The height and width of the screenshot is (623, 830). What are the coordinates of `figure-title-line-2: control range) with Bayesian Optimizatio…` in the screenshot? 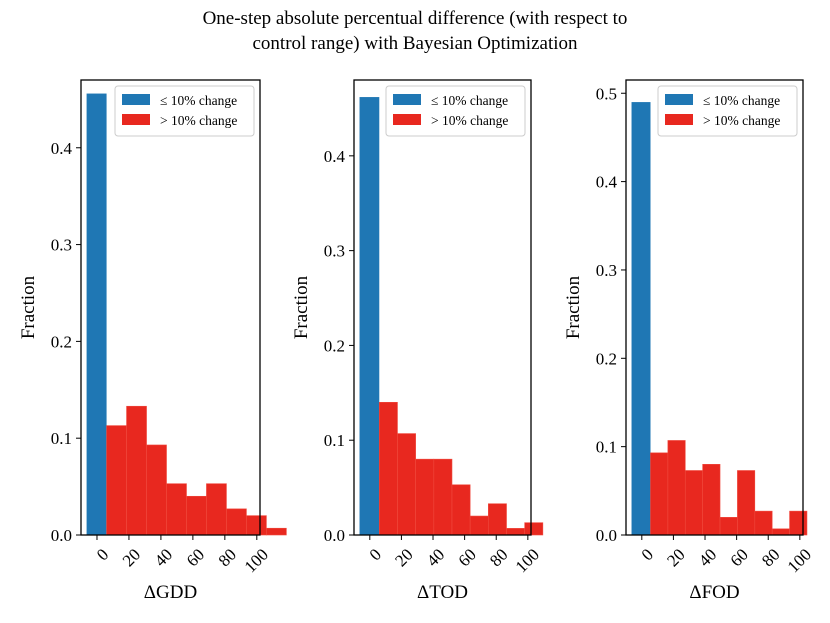 It's located at (415, 43).